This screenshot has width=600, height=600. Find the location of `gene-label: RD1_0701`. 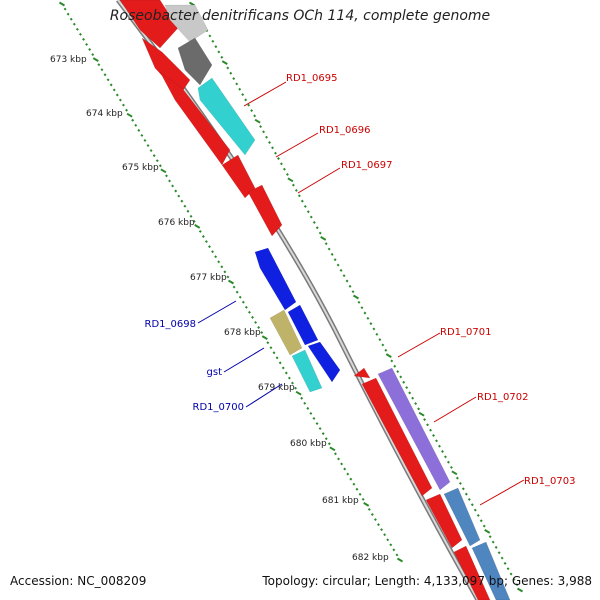

gene-label: RD1_0701 is located at coordinates (465, 332).